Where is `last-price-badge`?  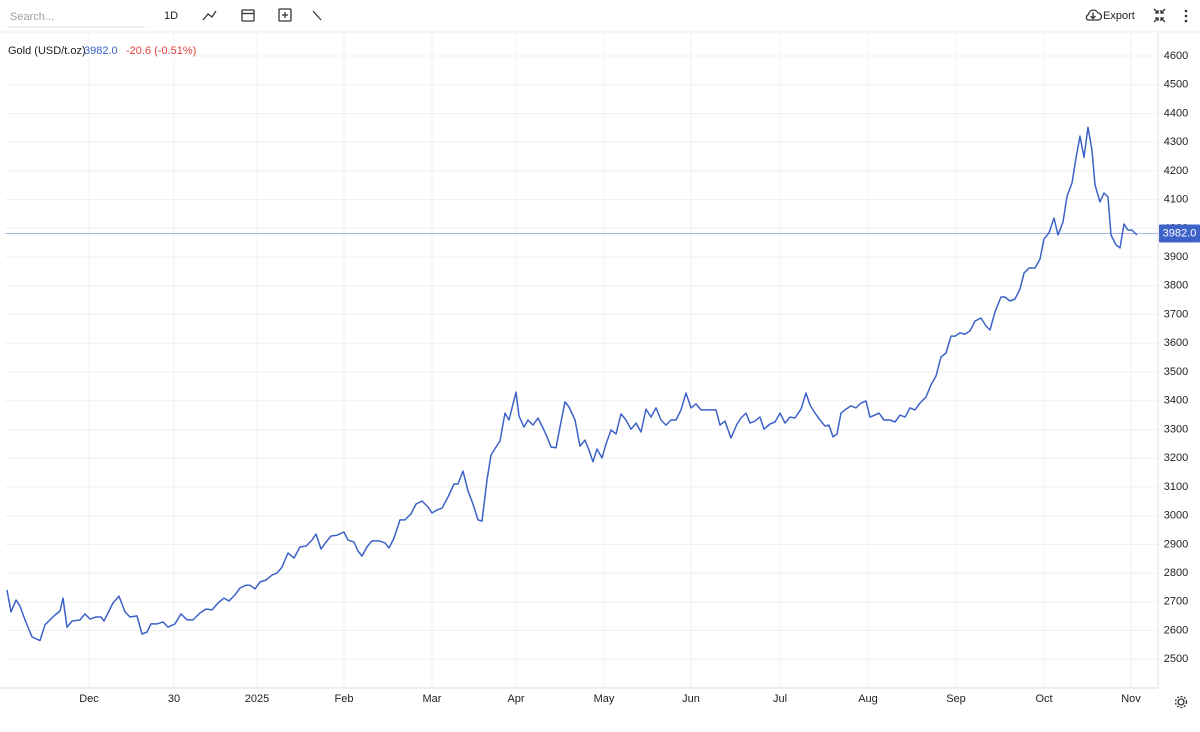
last-price-badge is located at coordinates (1179, 233).